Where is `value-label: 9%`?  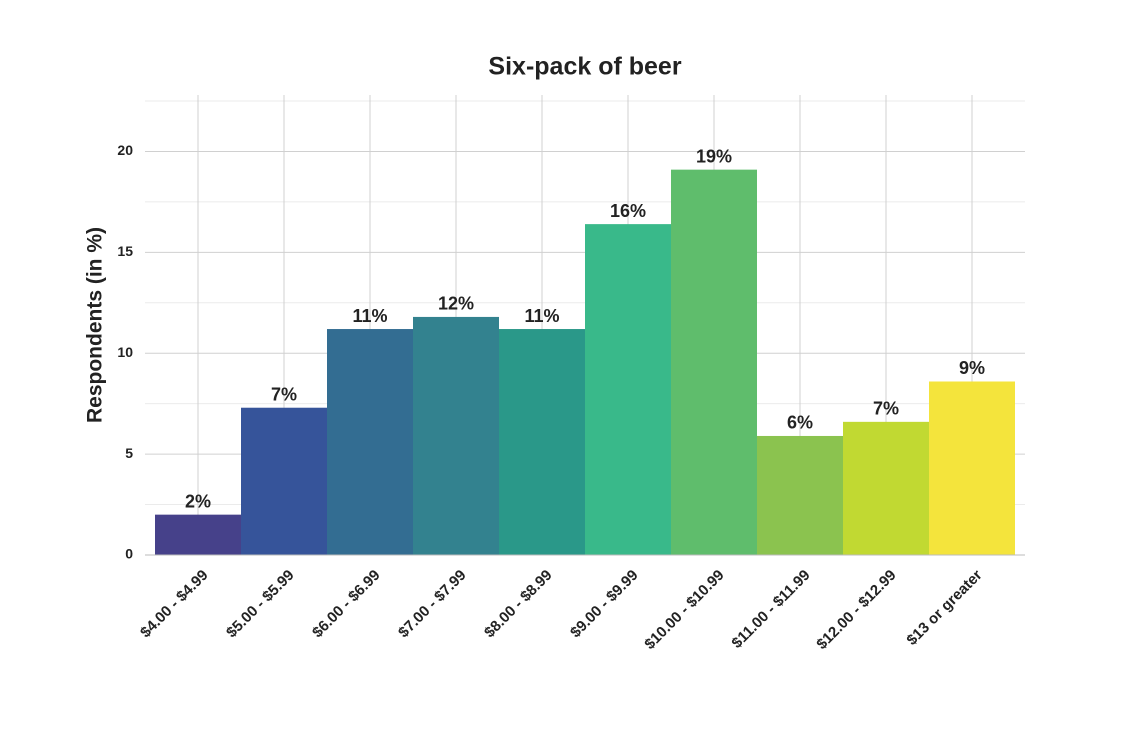 value-label: 9% is located at coordinates (972, 368).